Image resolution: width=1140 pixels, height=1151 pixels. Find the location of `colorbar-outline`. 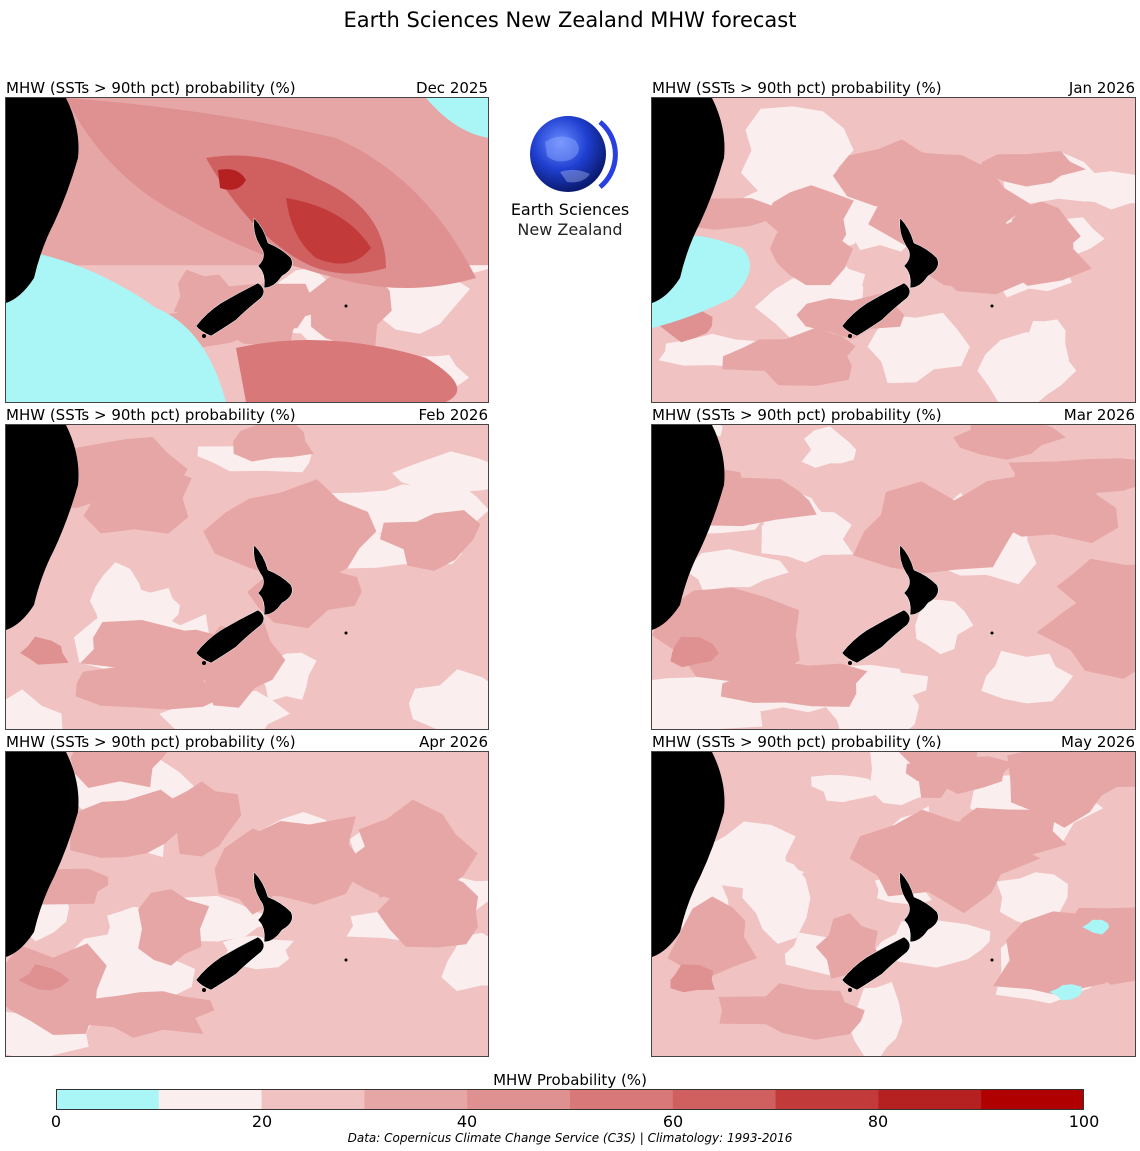

colorbar-outline is located at coordinates (570, 1099).